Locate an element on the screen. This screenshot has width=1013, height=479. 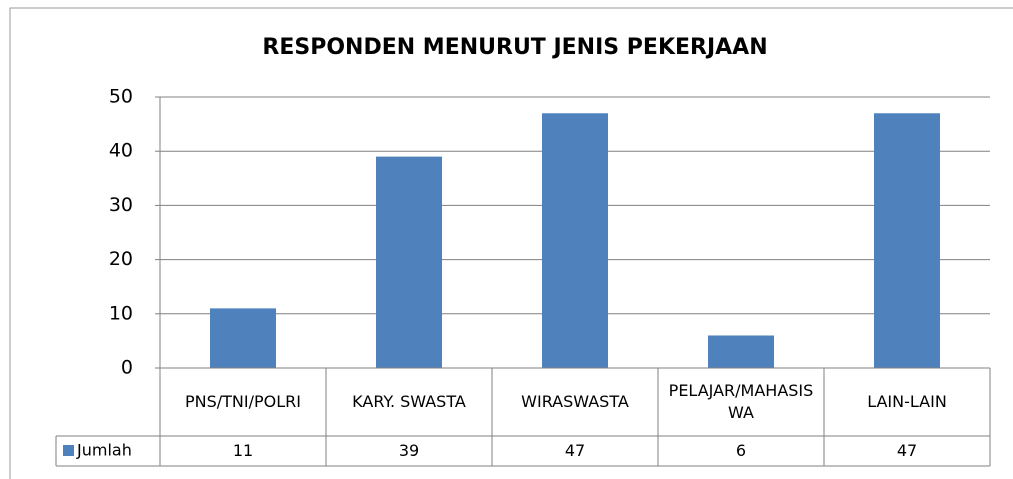
x-tick-label: PELAJAR/MAHASISWA is located at coordinates (741, 401).